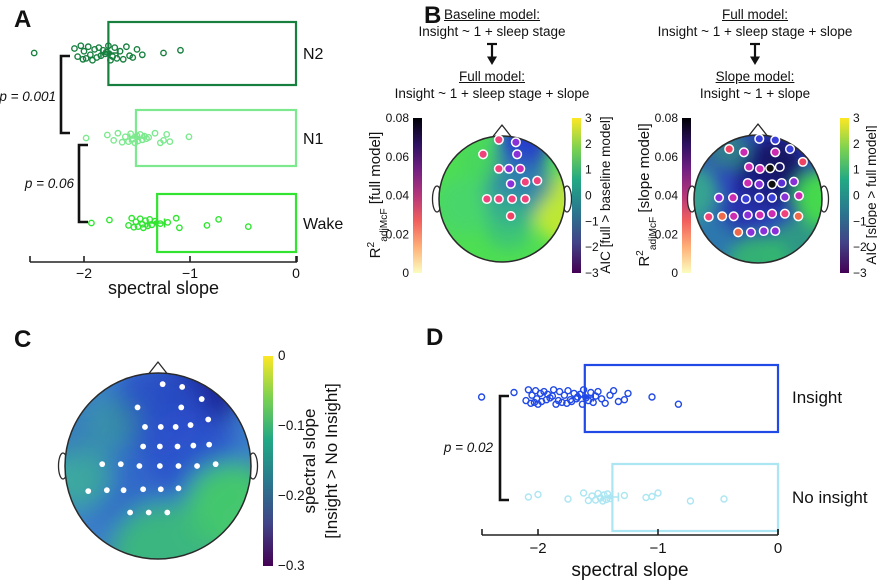 The image size is (877, 583). What do you see at coordinates (28, 96) in the screenshot?
I see `svg-text: p = 0.001` at bounding box center [28, 96].